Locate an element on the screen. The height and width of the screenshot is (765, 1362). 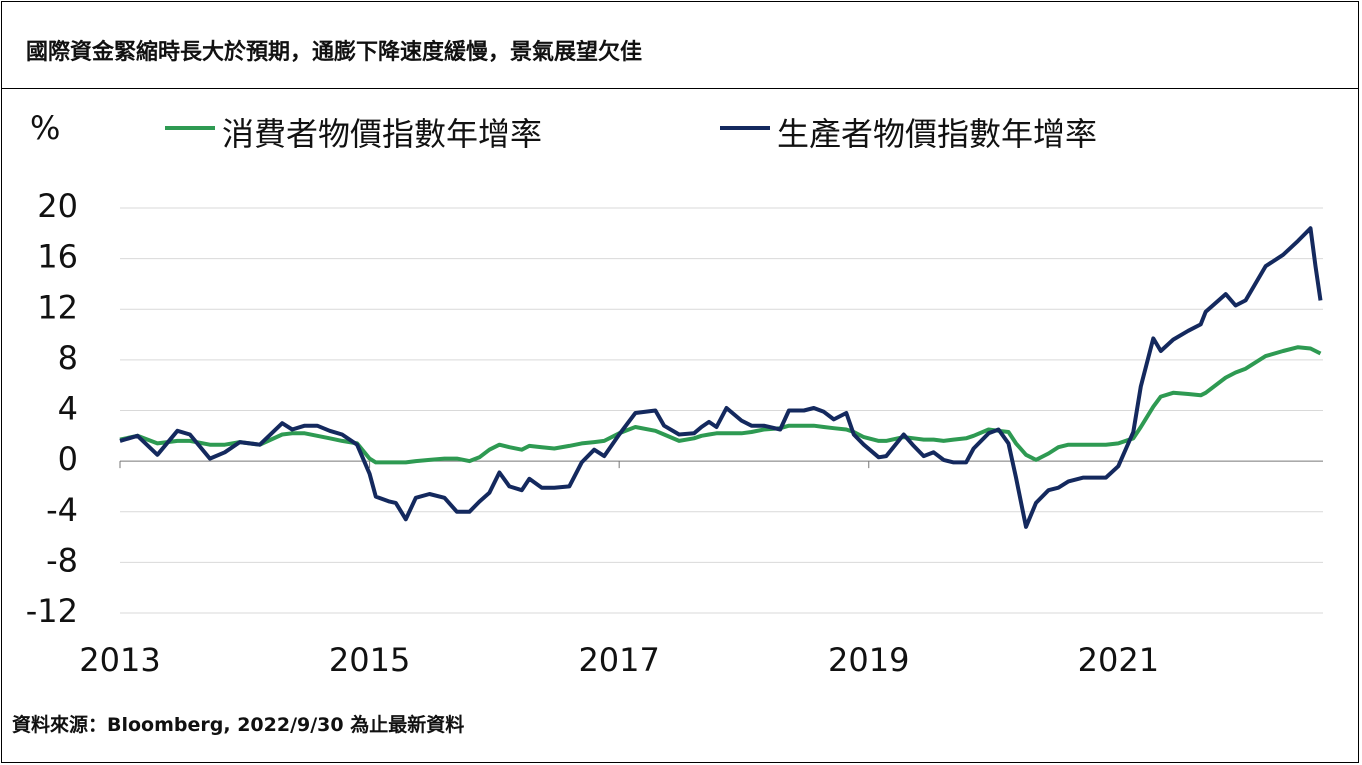
source-note: 資料來源：Bloomberg, 2022/9/30 為止最新資料 is located at coordinates (238, 725).